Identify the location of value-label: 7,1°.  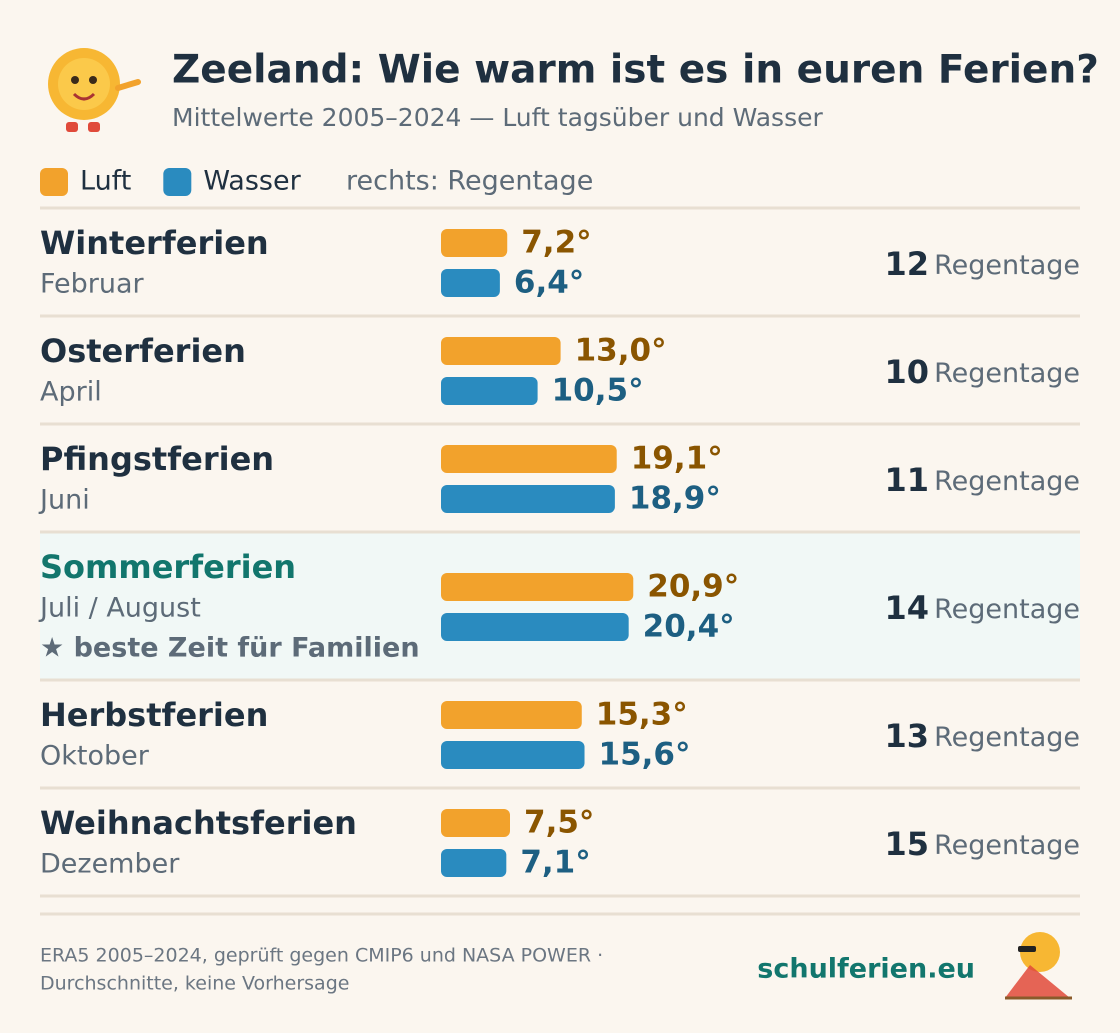
(555, 863).